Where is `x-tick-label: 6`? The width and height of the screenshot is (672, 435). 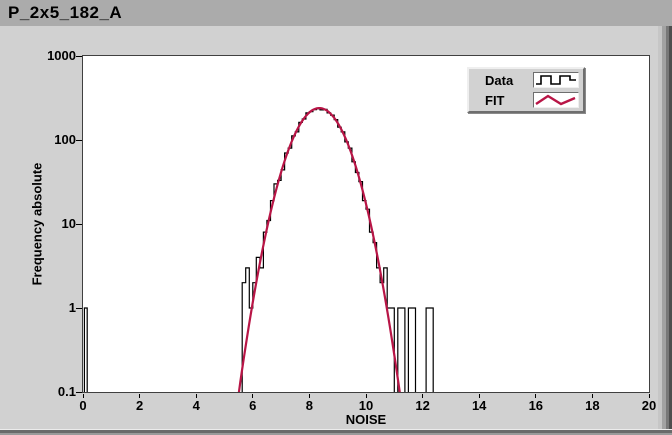 x-tick-label: 6 is located at coordinates (253, 405).